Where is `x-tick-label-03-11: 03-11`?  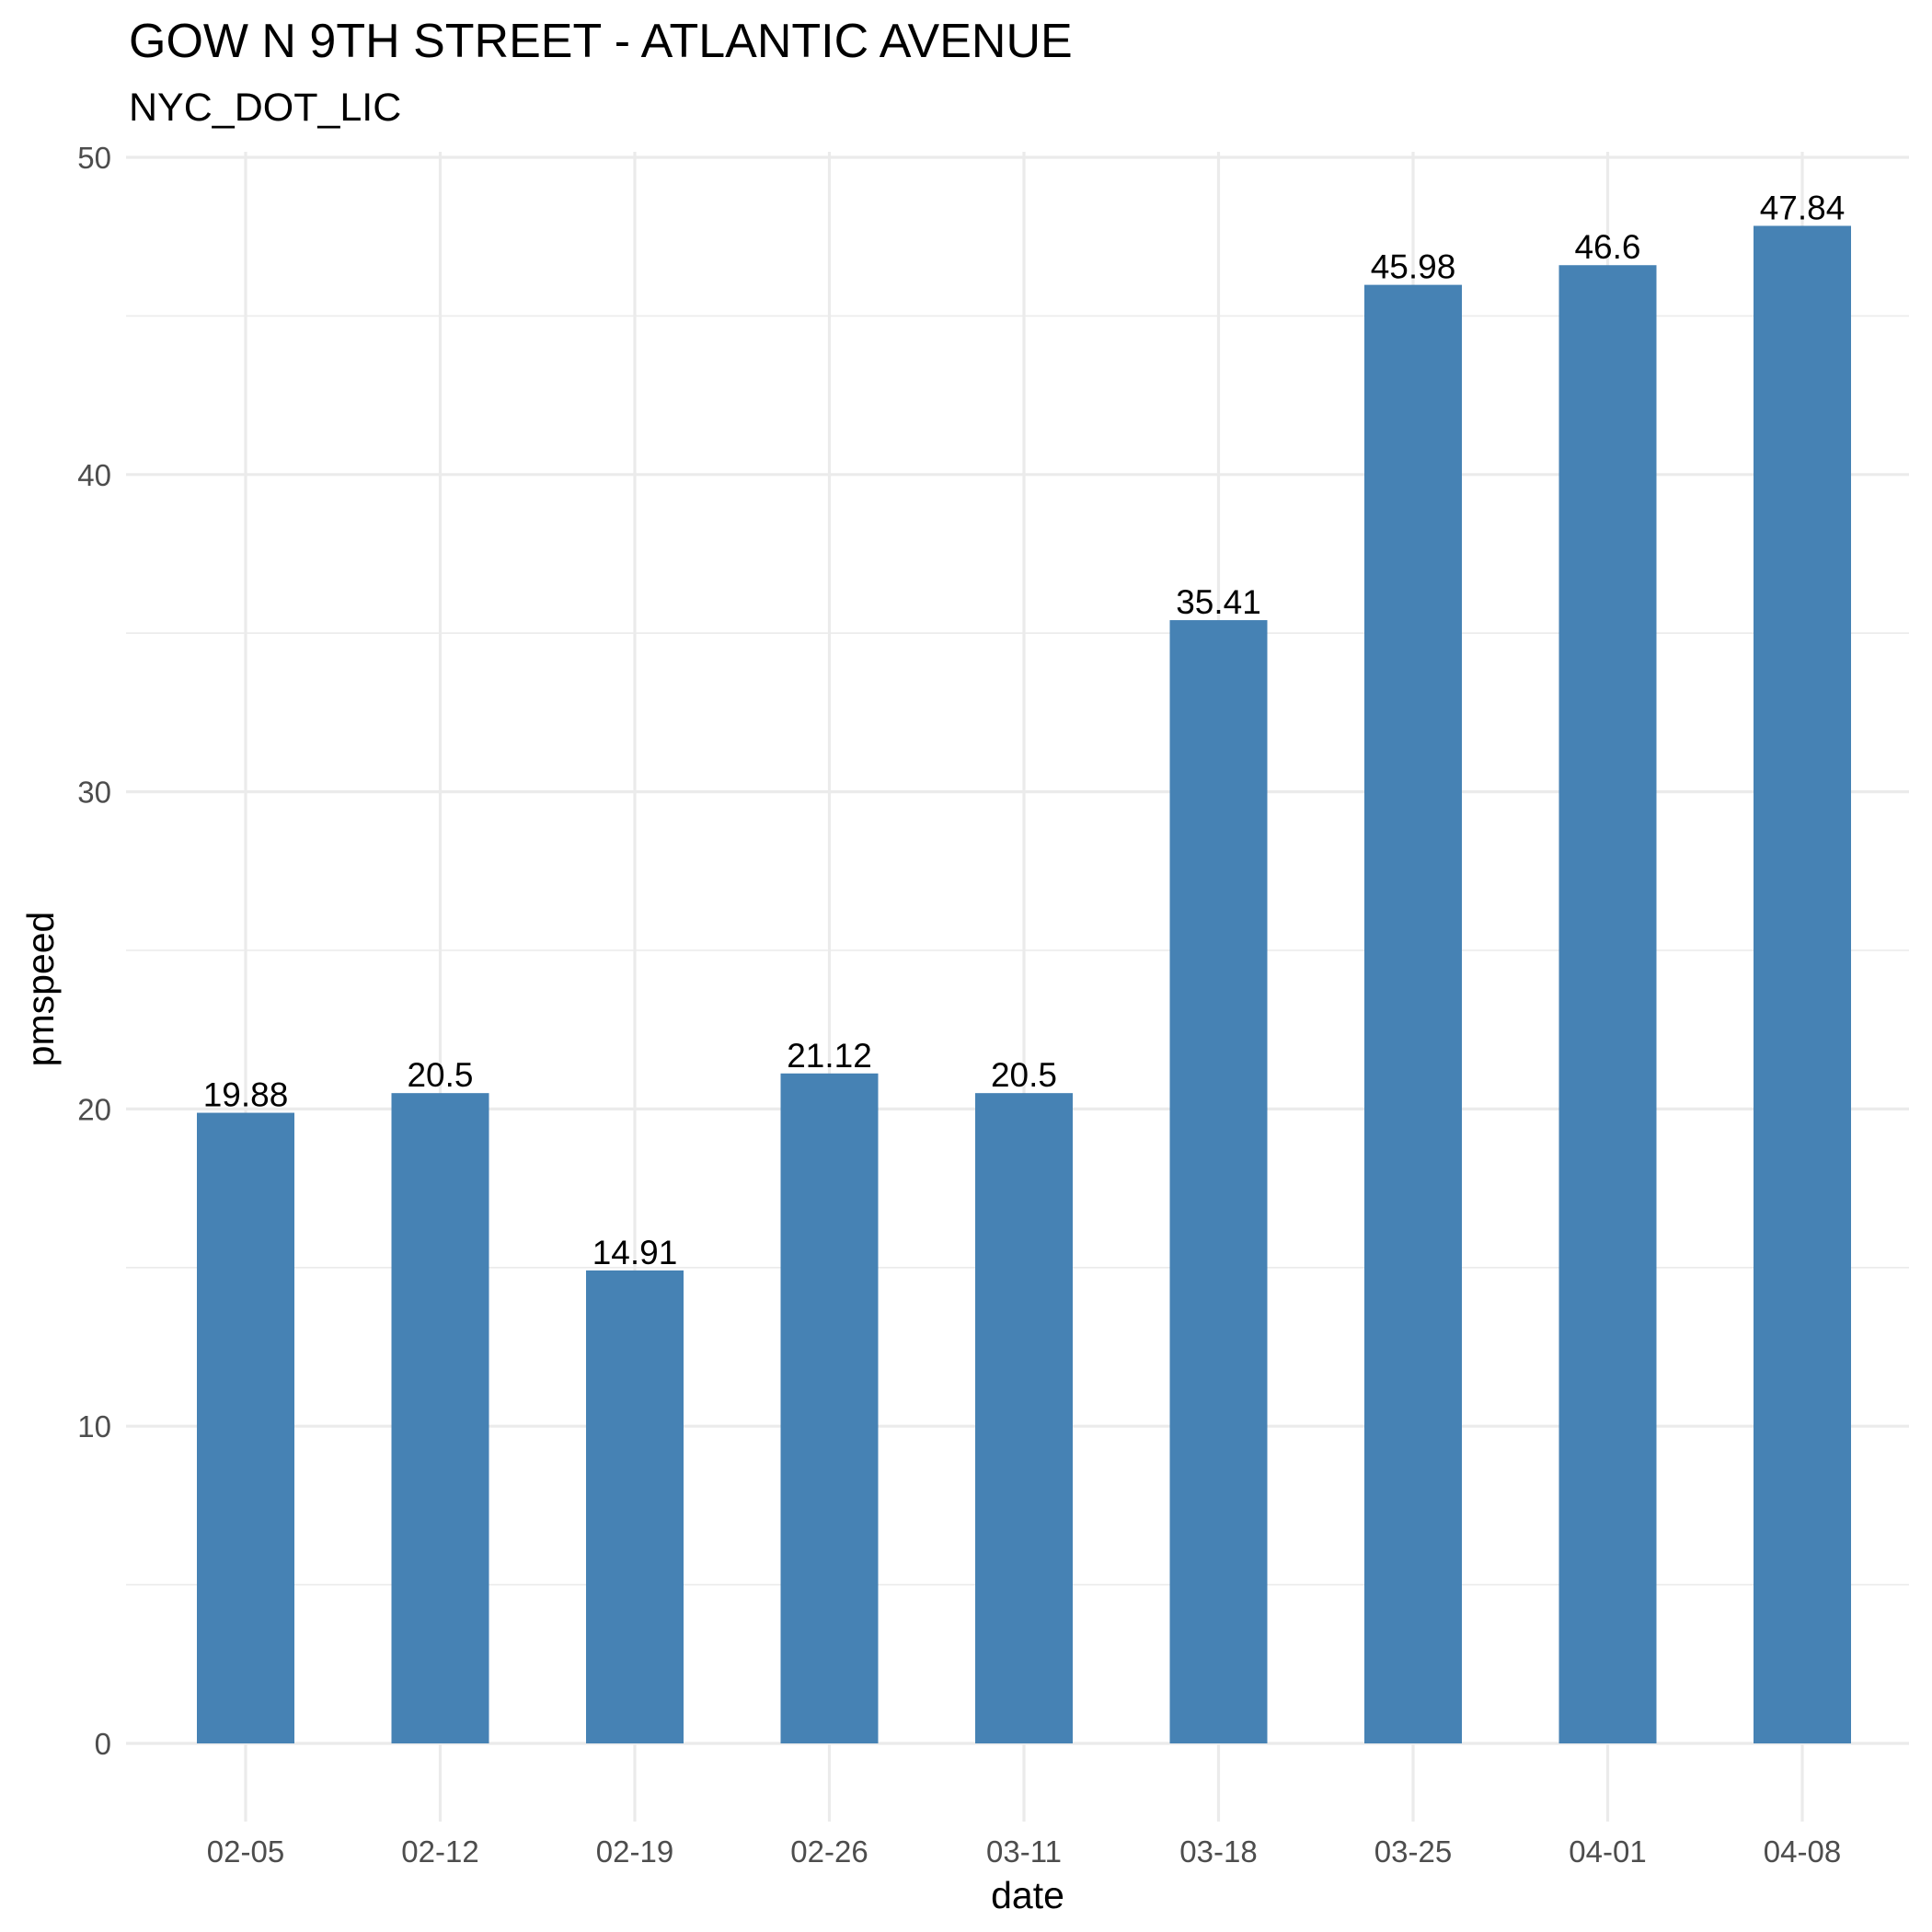
x-tick-label-03-11: 03-11 is located at coordinates (1024, 1851).